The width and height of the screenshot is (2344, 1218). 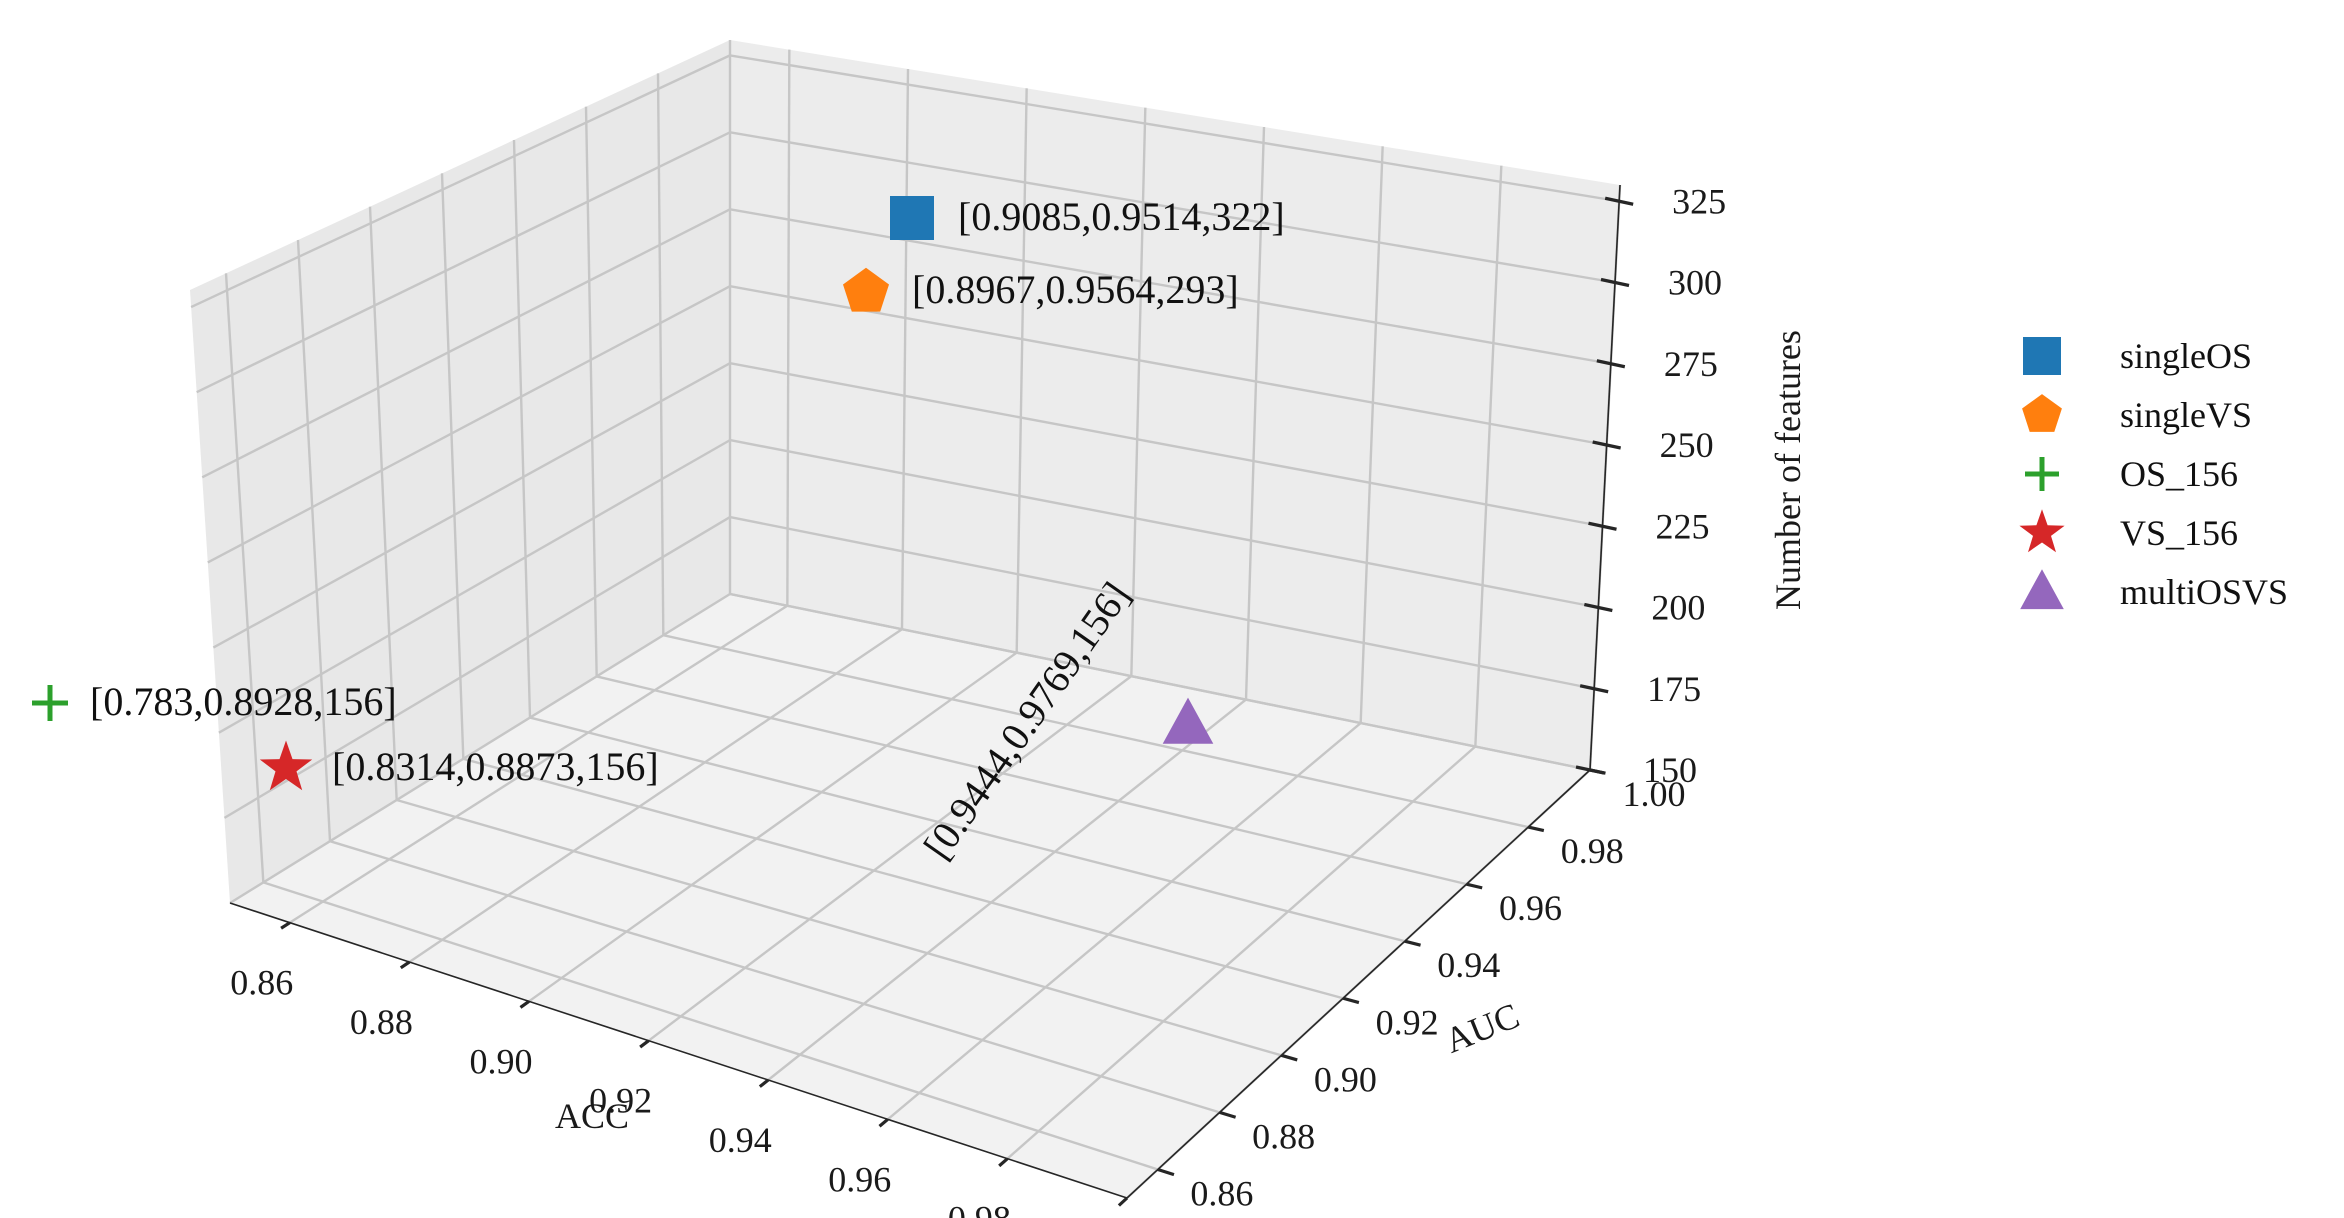 What do you see at coordinates (2042, 589) in the screenshot?
I see `legend-triangle-icon` at bounding box center [2042, 589].